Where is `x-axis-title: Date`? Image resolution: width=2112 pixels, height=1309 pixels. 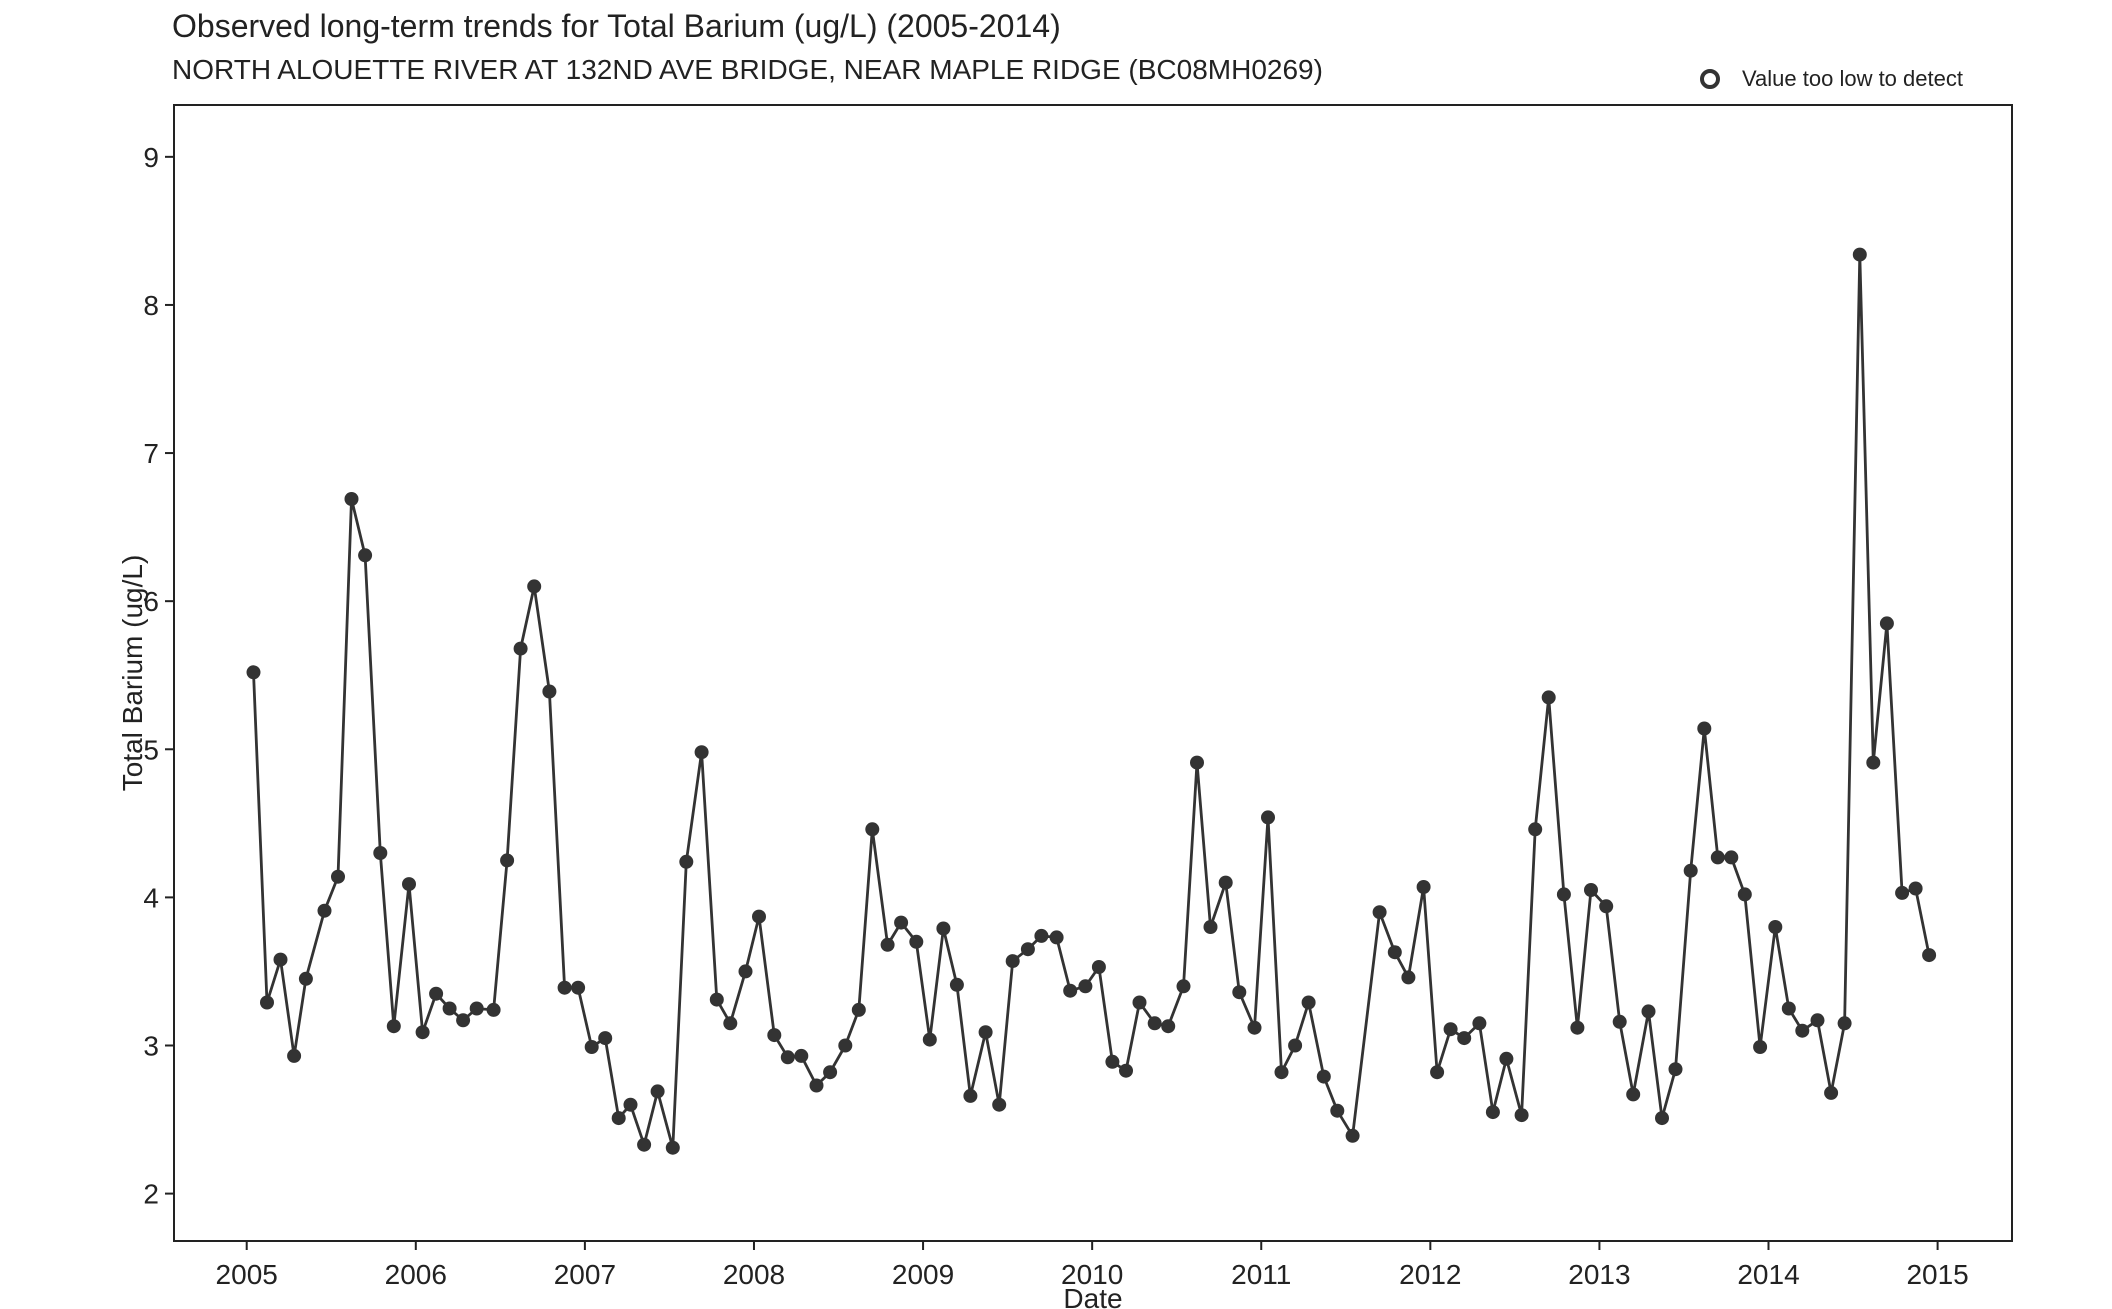
x-axis-title: Date is located at coordinates (1092, 1296).